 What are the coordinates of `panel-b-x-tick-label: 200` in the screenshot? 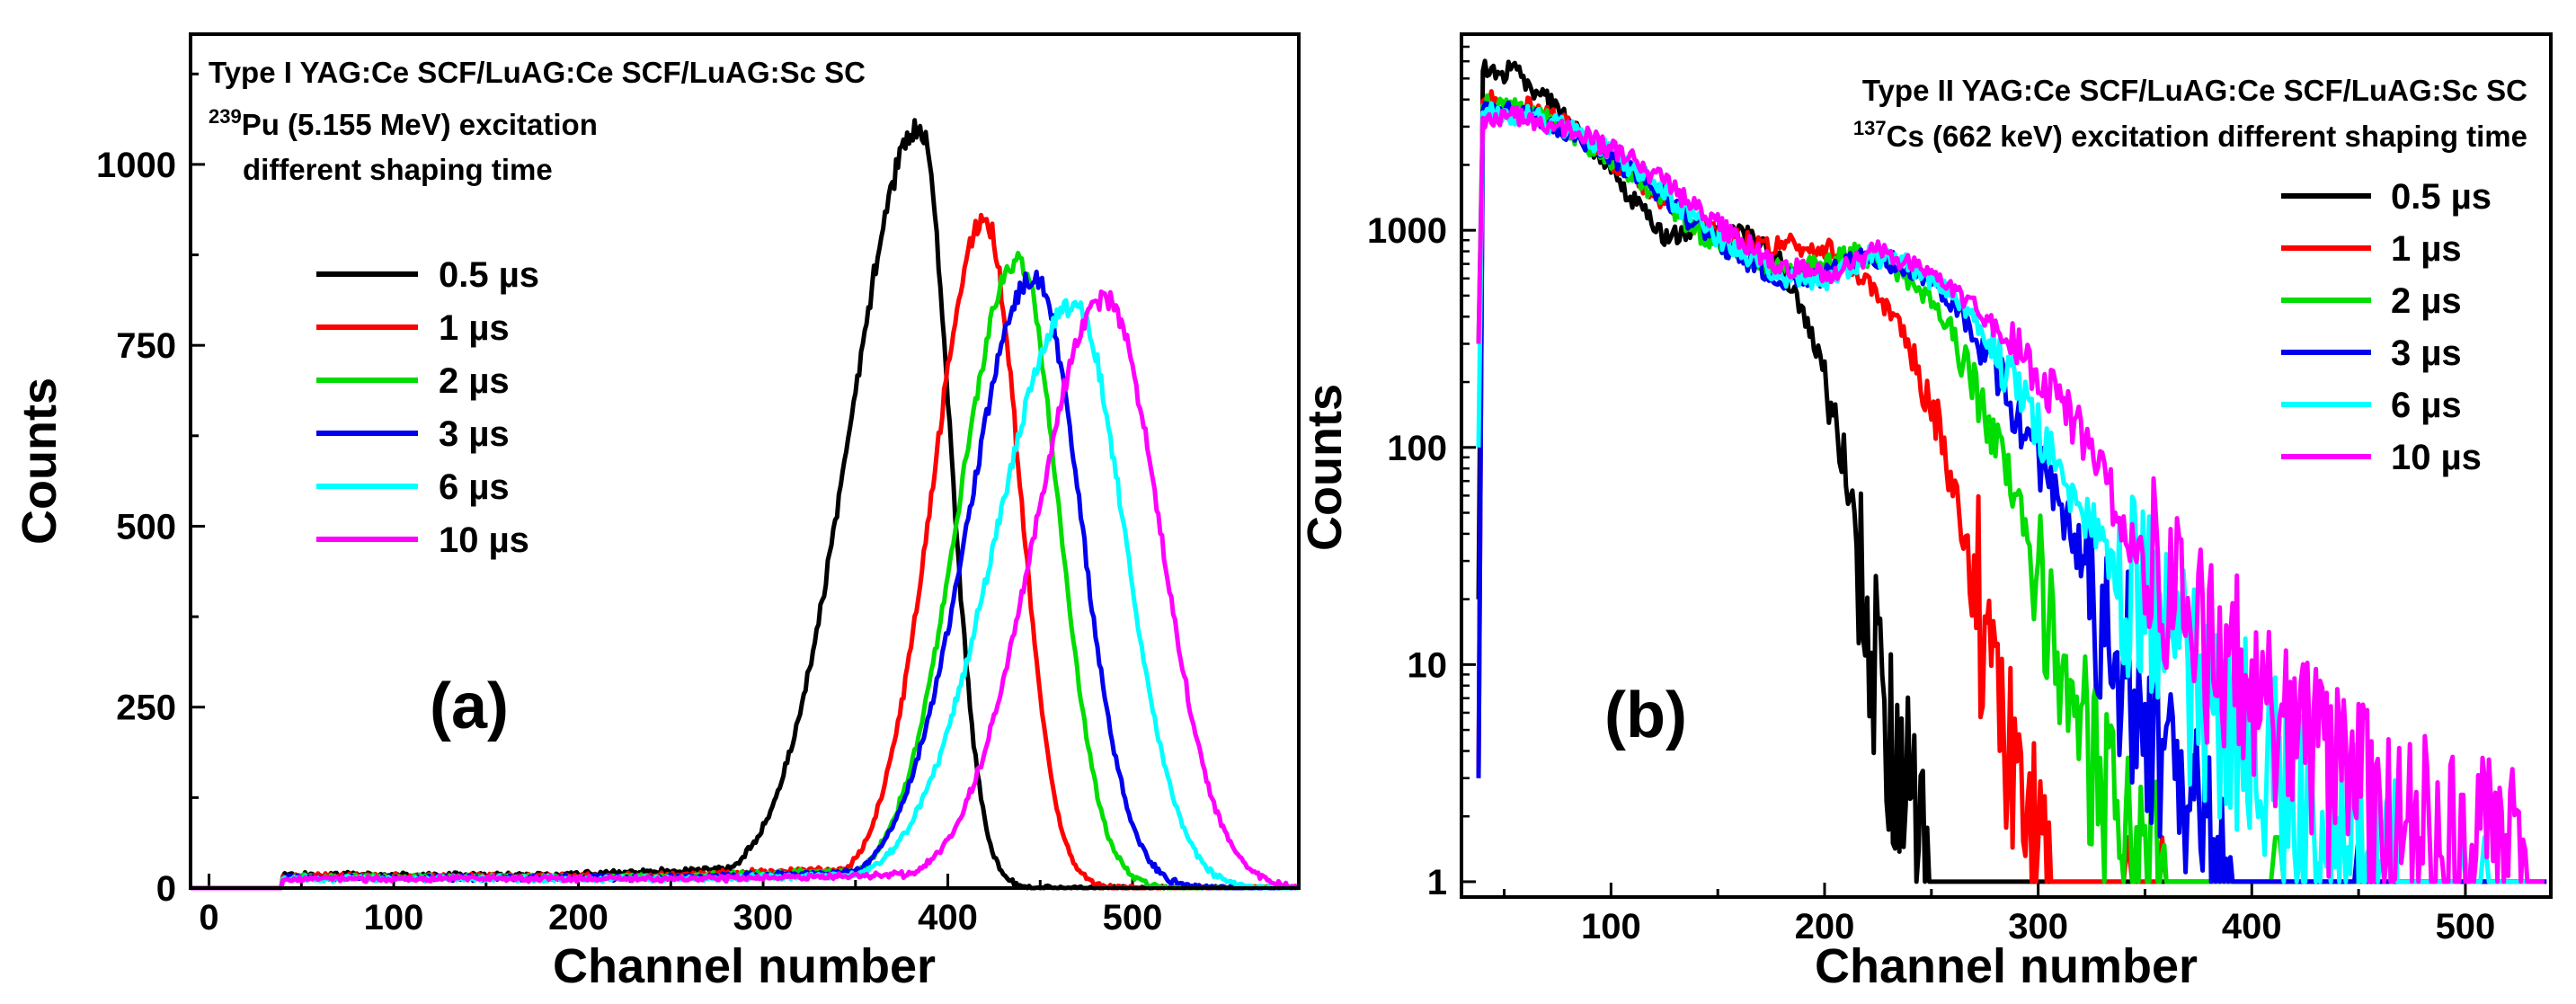 It's located at (1825, 926).